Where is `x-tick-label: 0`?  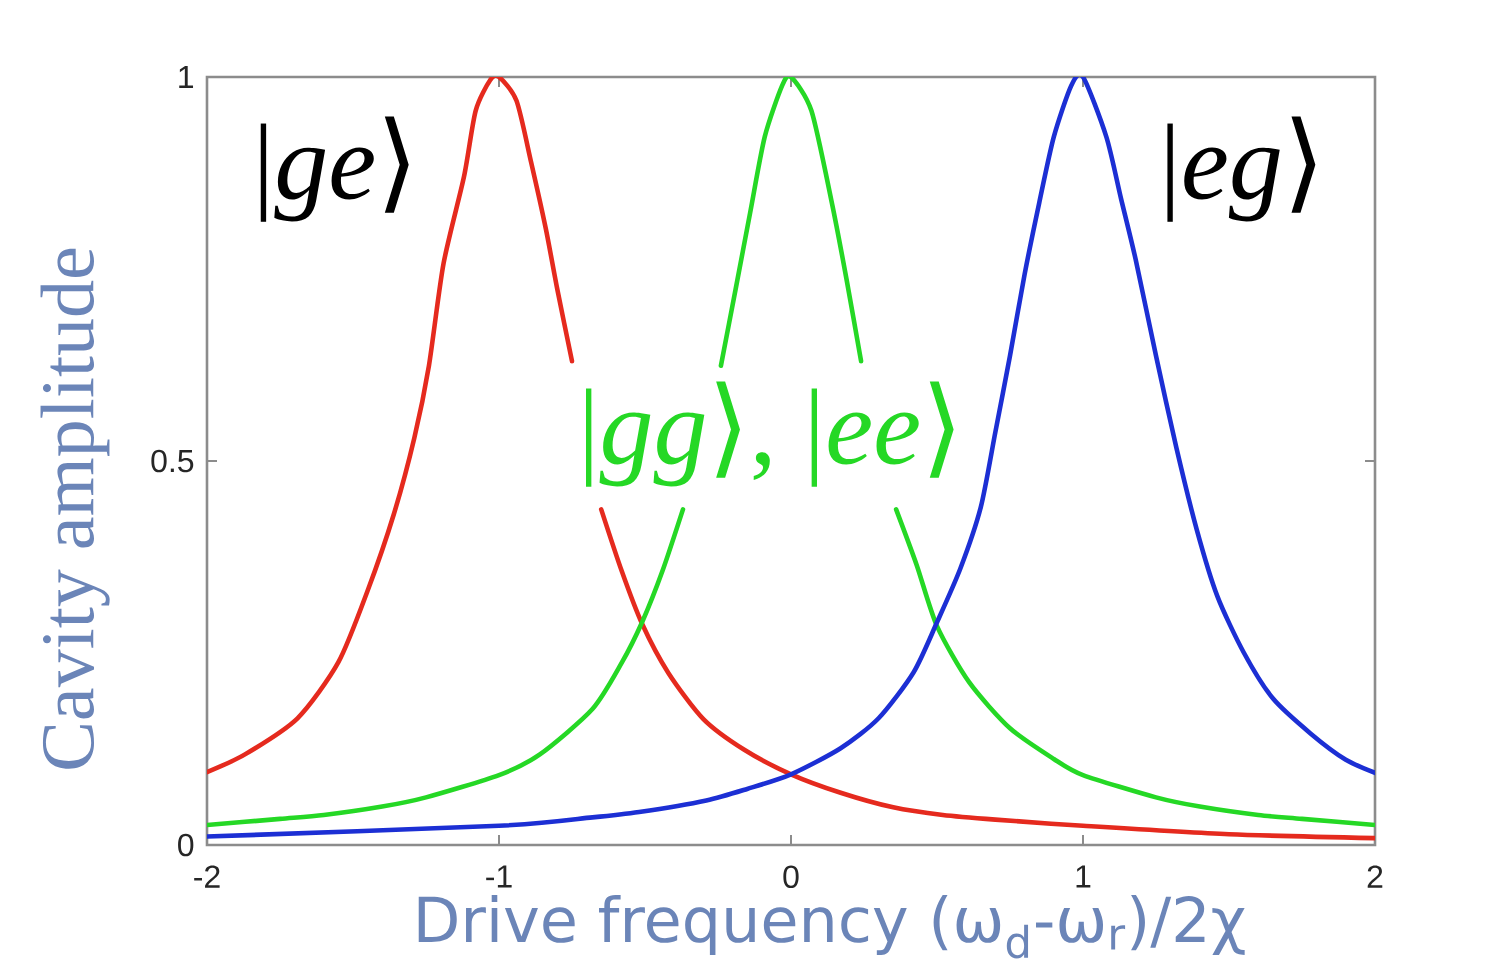
x-tick-label: 0 is located at coordinates (791, 877).